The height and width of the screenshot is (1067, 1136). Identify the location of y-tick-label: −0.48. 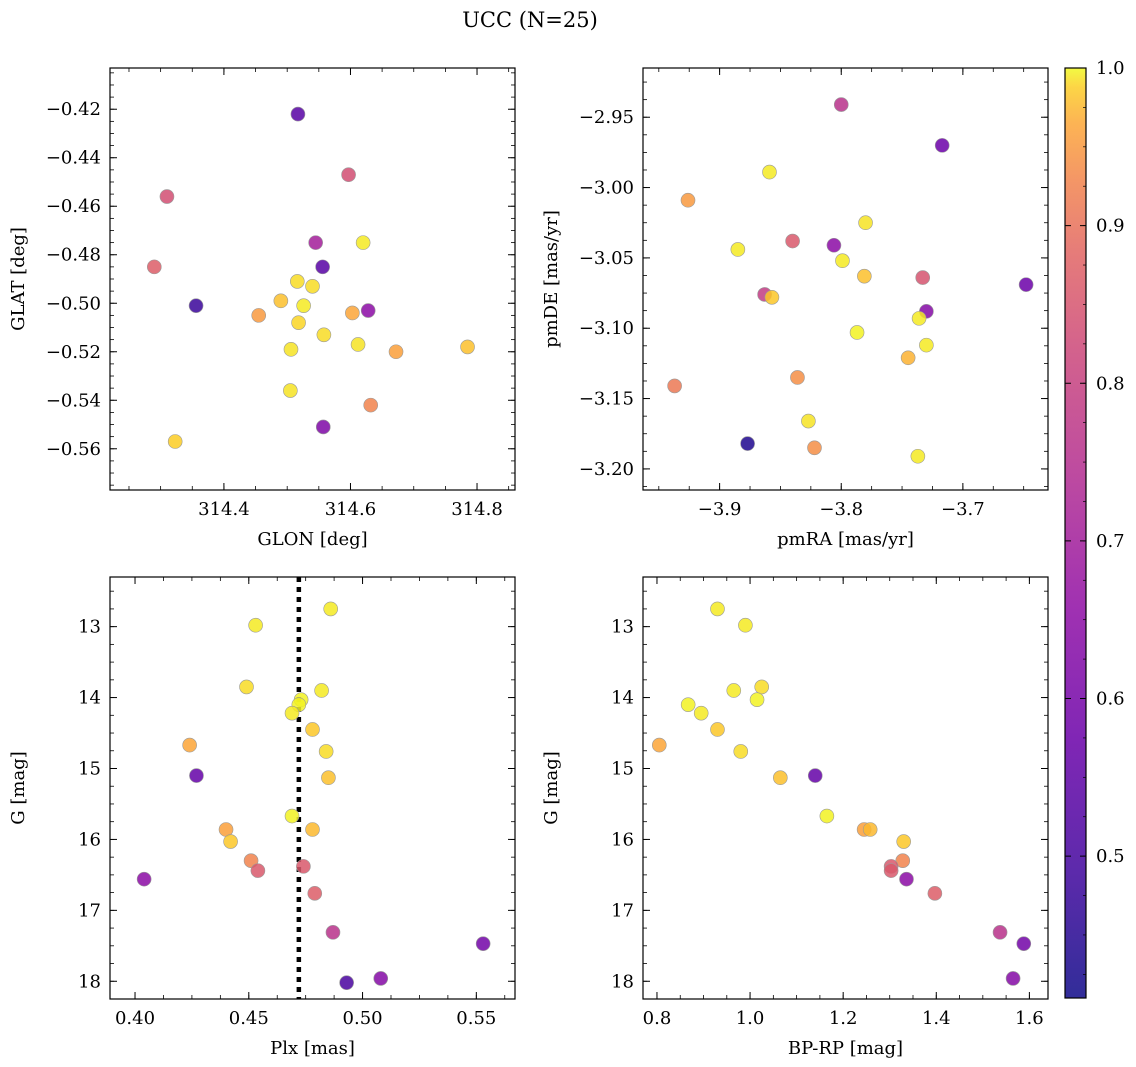
(73, 255).